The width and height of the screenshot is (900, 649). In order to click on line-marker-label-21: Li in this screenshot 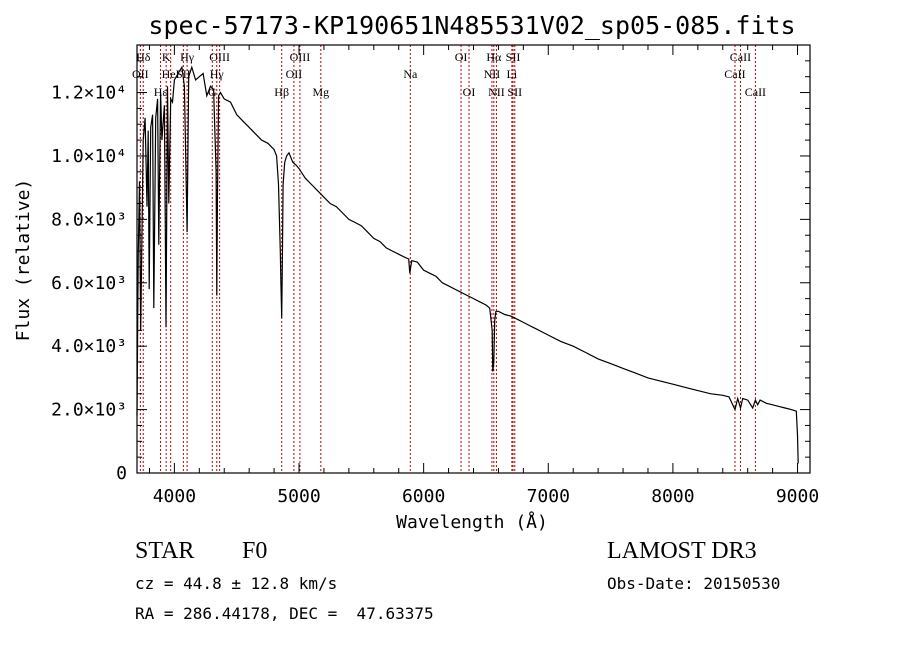, I will do `click(512, 74)`.